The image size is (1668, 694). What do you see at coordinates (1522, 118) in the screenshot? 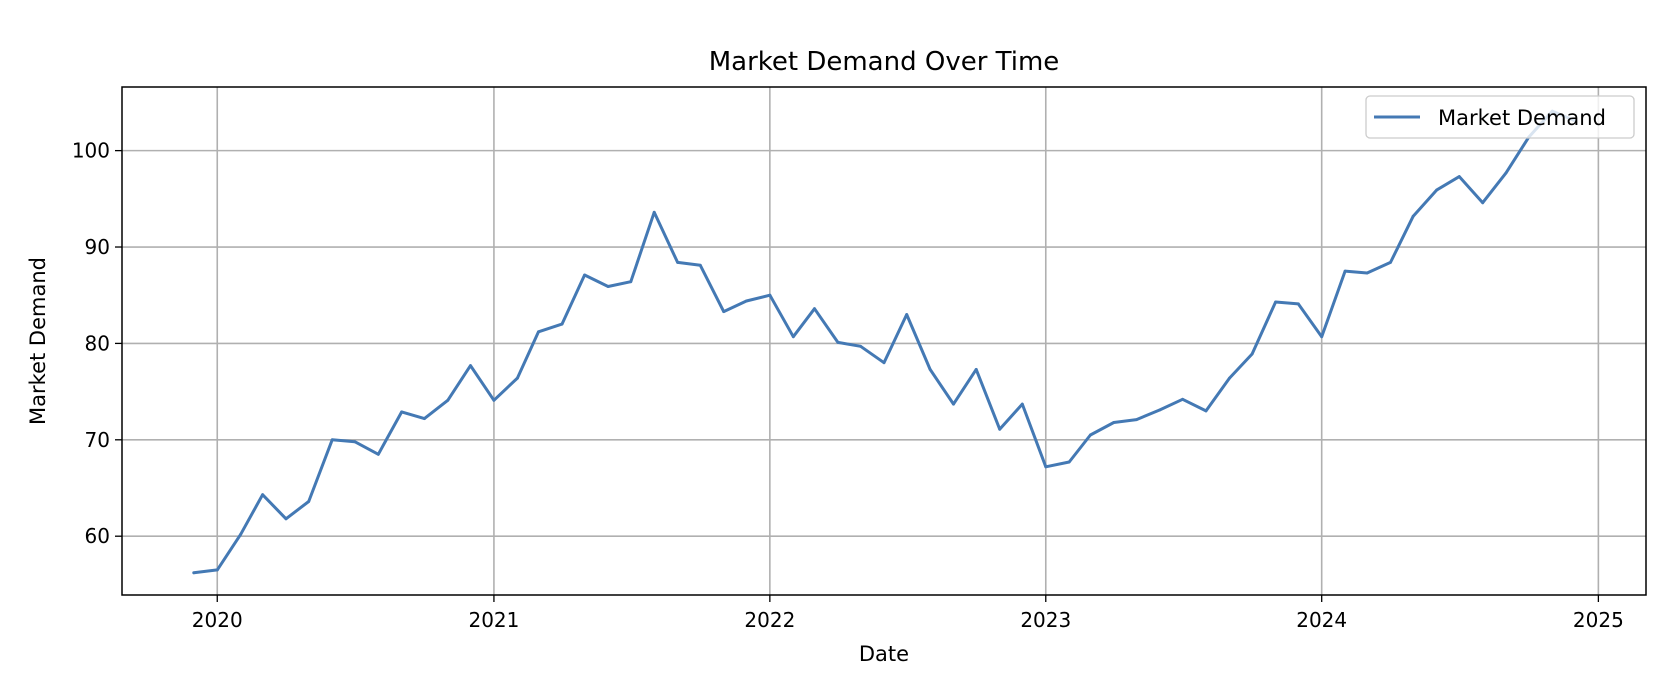
I see `legend-label: Market Demand` at bounding box center [1522, 118].